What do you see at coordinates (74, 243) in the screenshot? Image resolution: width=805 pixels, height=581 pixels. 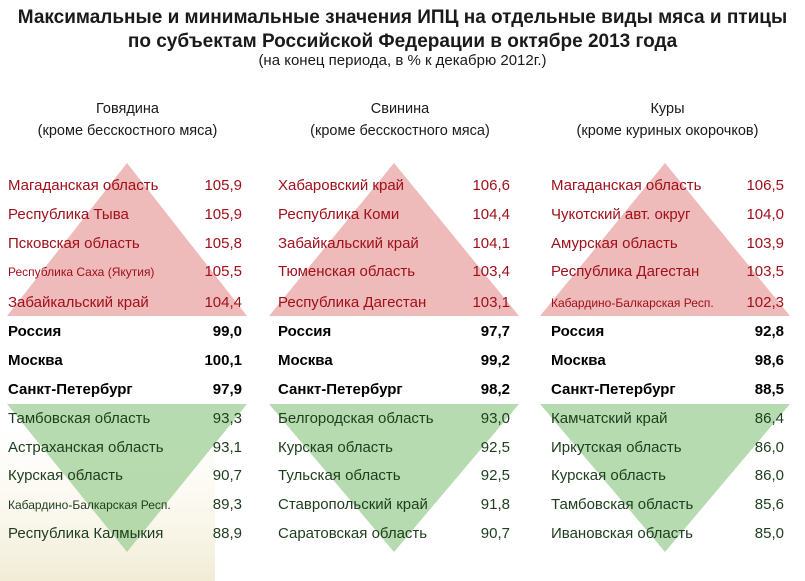 I see `region-name: Псковская область` at bounding box center [74, 243].